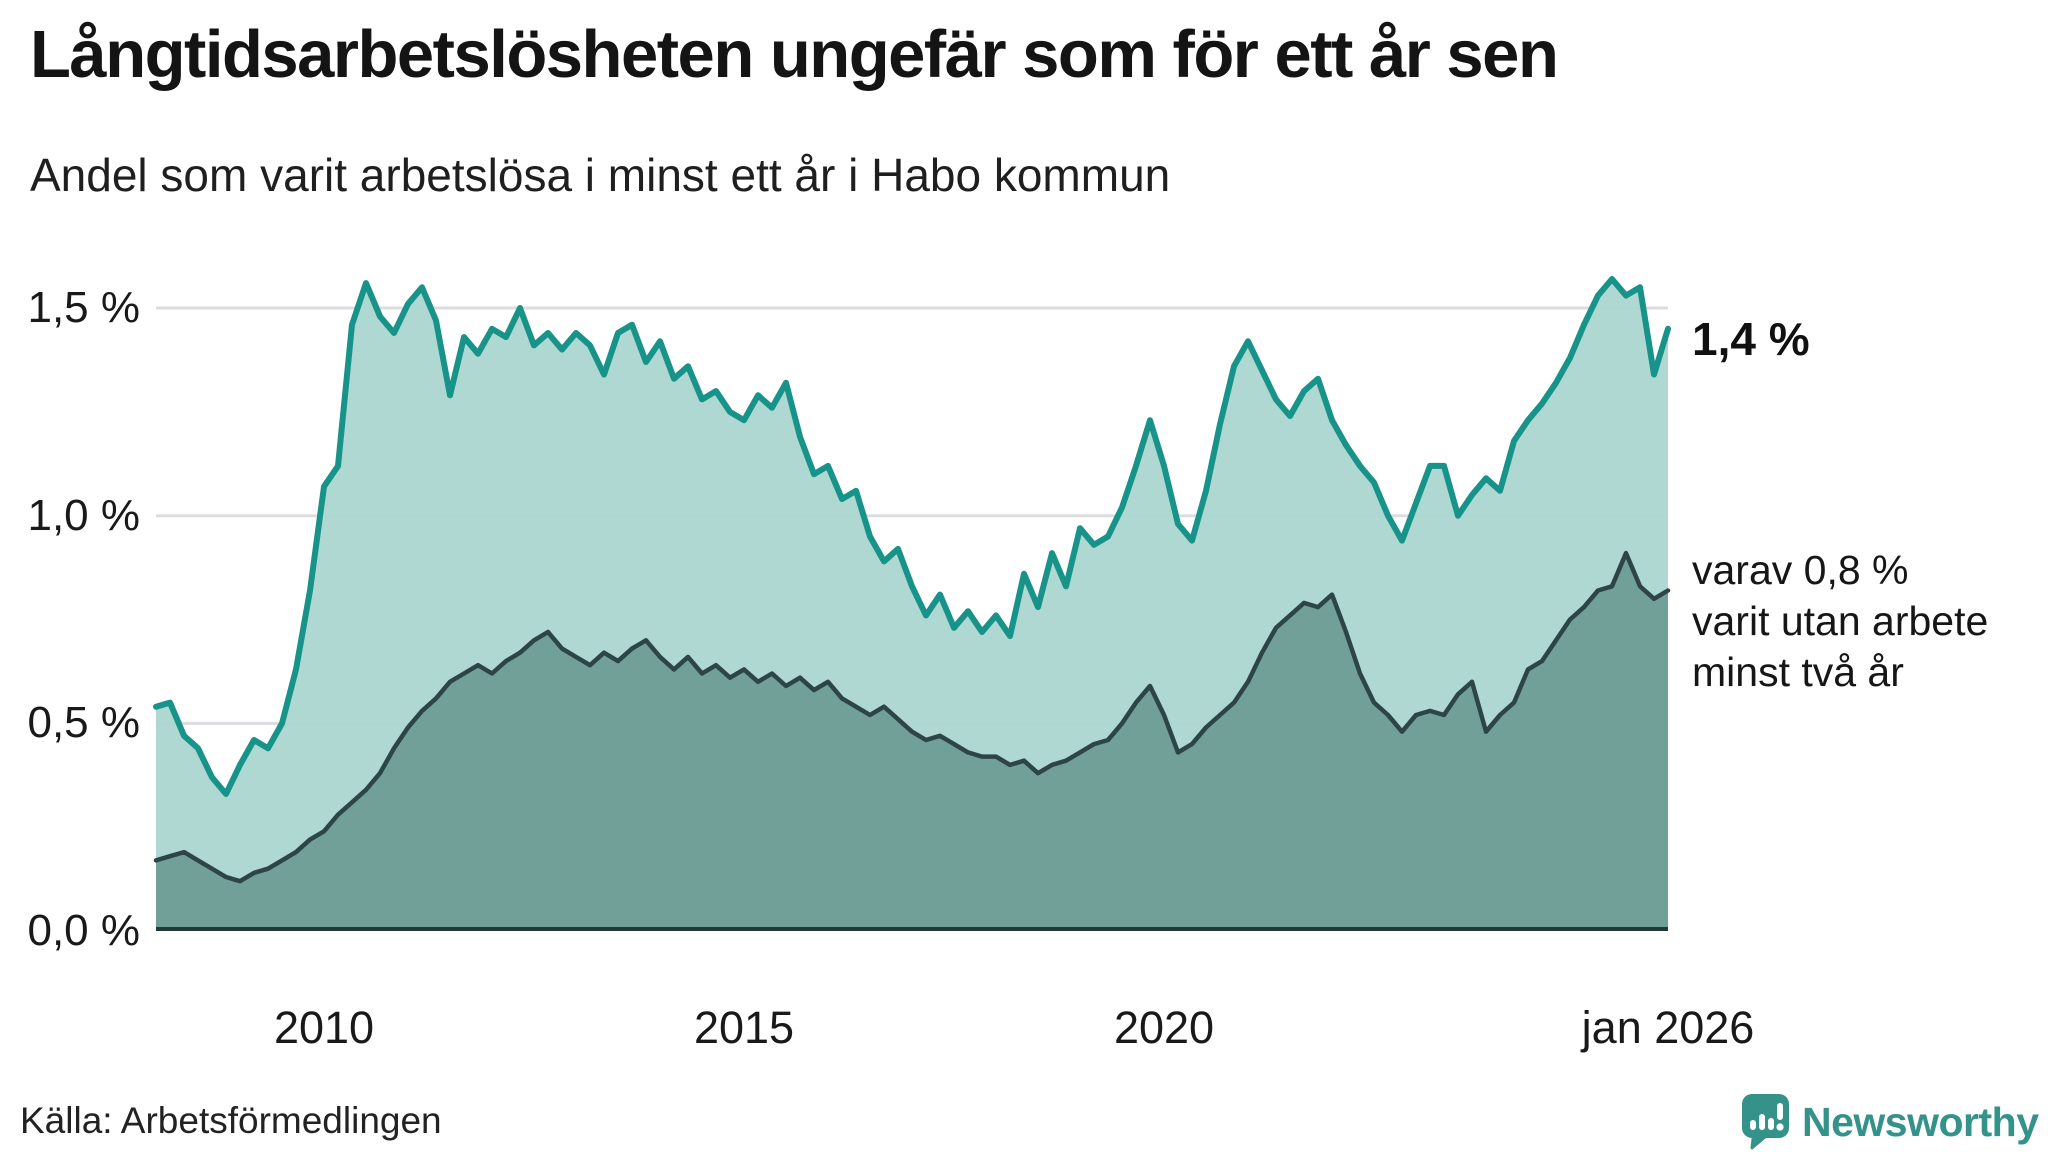 The height and width of the screenshot is (1152, 2048). Describe the element at coordinates (1751, 339) in the screenshot. I see `latest-value-label: 1,4 %` at that location.